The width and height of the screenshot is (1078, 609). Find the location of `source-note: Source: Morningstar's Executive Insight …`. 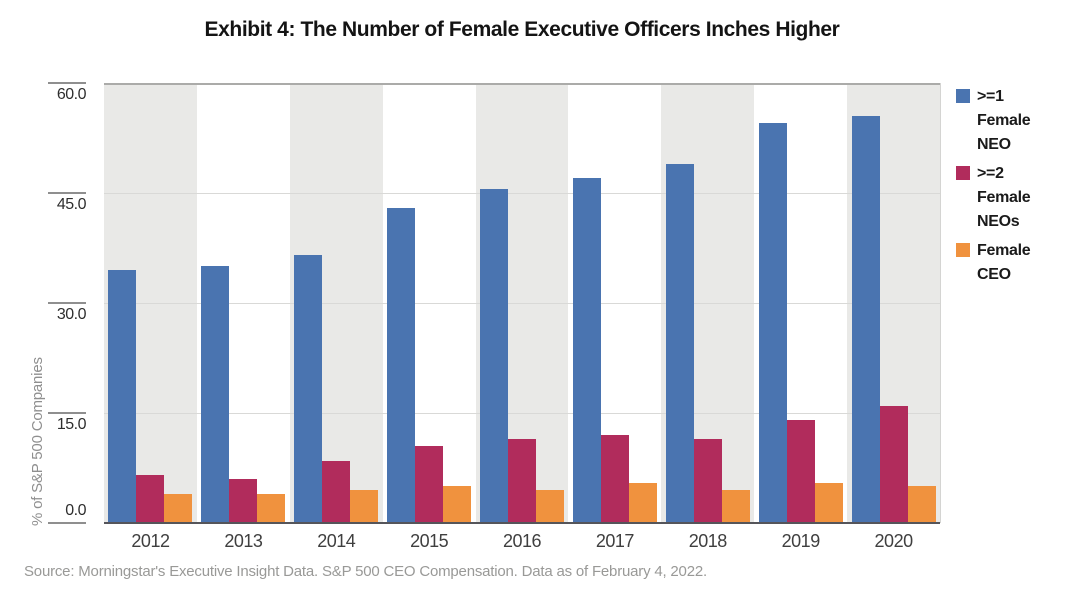

source-note: Source: Morningstar's Executive Insight … is located at coordinates (365, 571).